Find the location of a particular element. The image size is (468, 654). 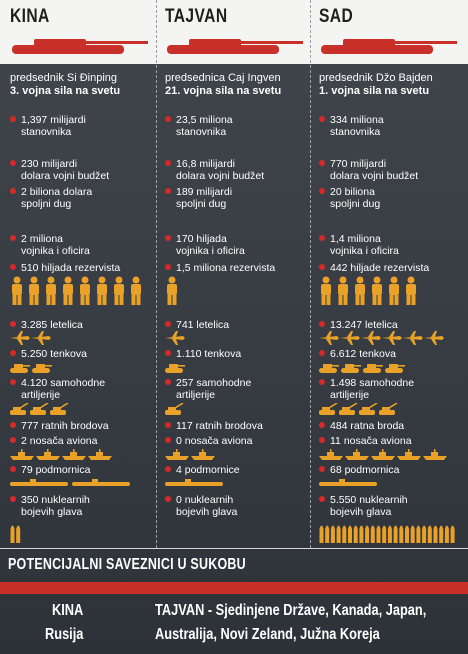

stat-population: 1,397 milijardi stanovnika is located at coordinates (48, 126).